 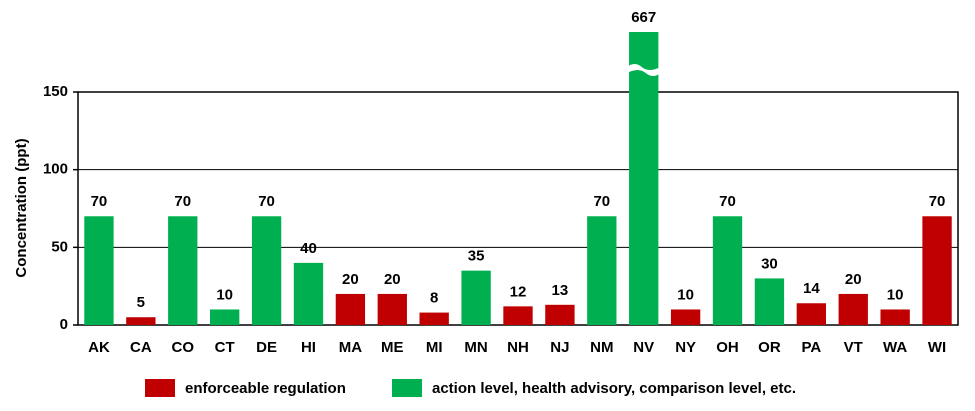 What do you see at coordinates (560, 290) in the screenshot?
I see `data-label: 13` at bounding box center [560, 290].